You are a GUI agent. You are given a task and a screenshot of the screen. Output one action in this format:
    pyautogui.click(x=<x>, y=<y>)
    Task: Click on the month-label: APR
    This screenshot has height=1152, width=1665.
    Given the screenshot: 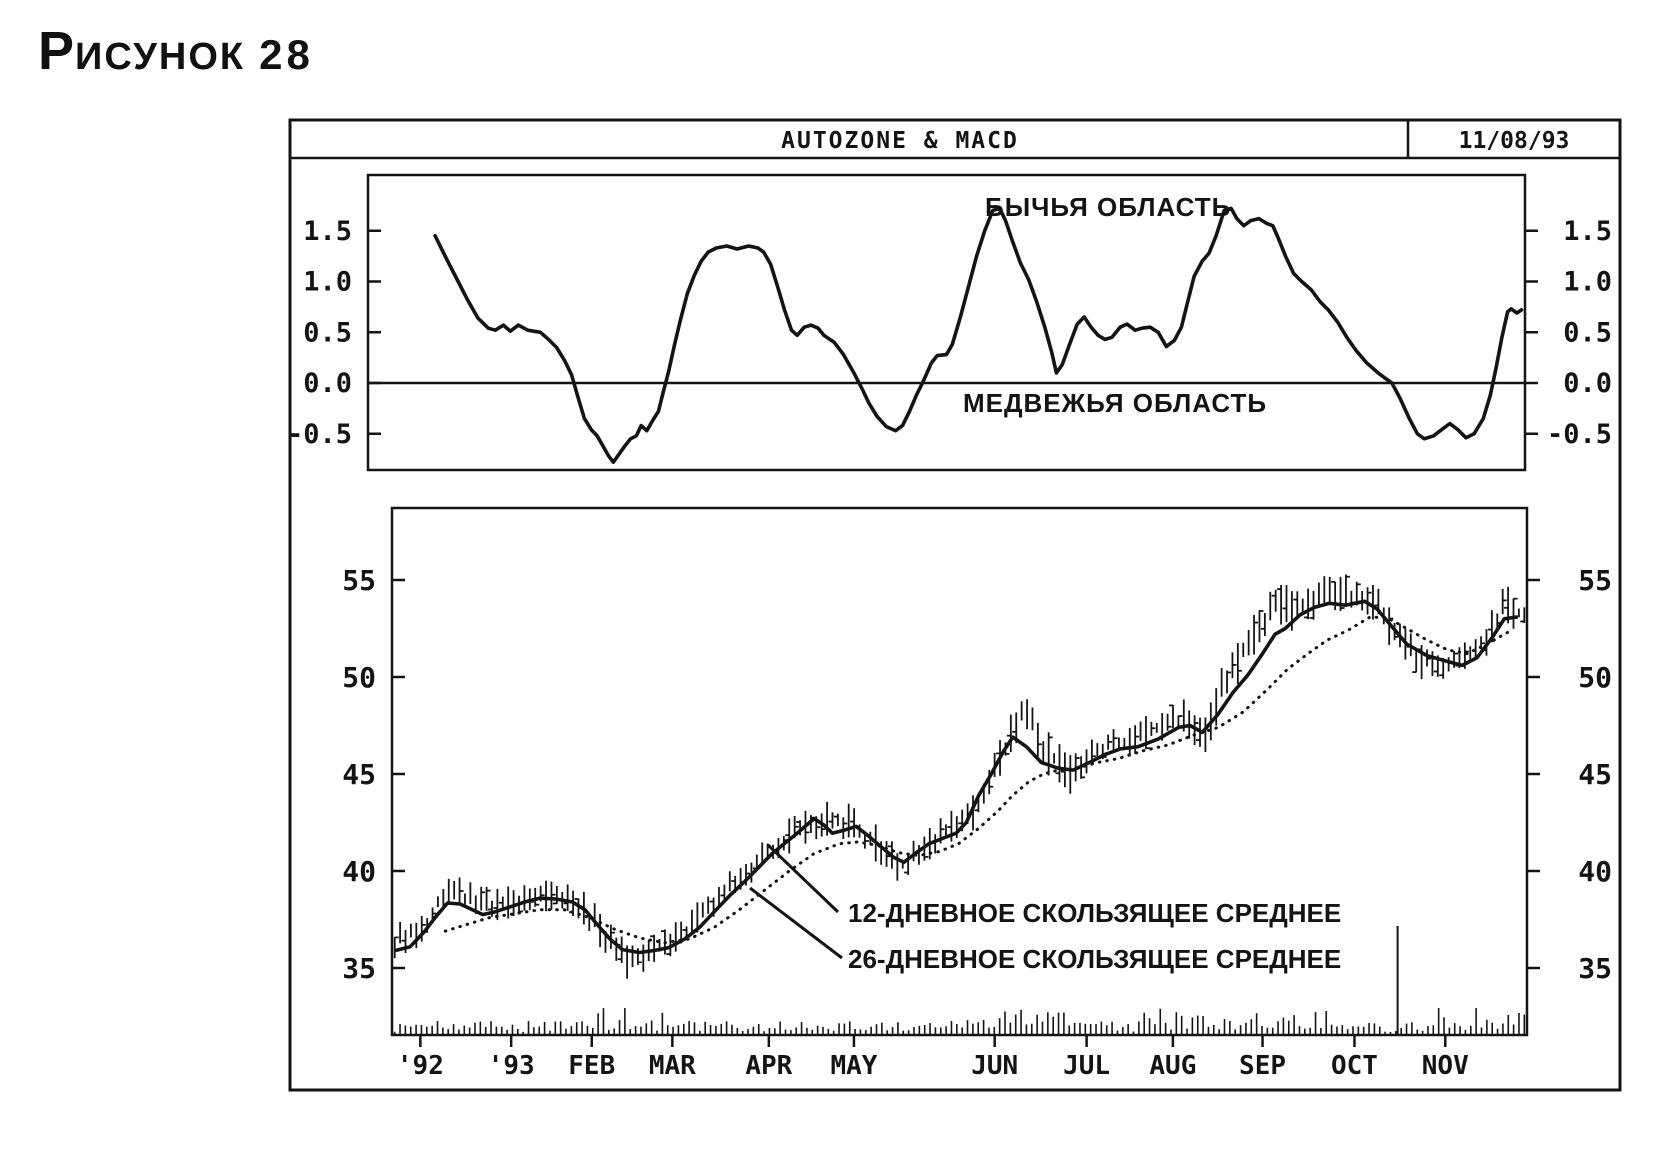 What is the action you would take?
    pyautogui.click(x=768, y=1066)
    